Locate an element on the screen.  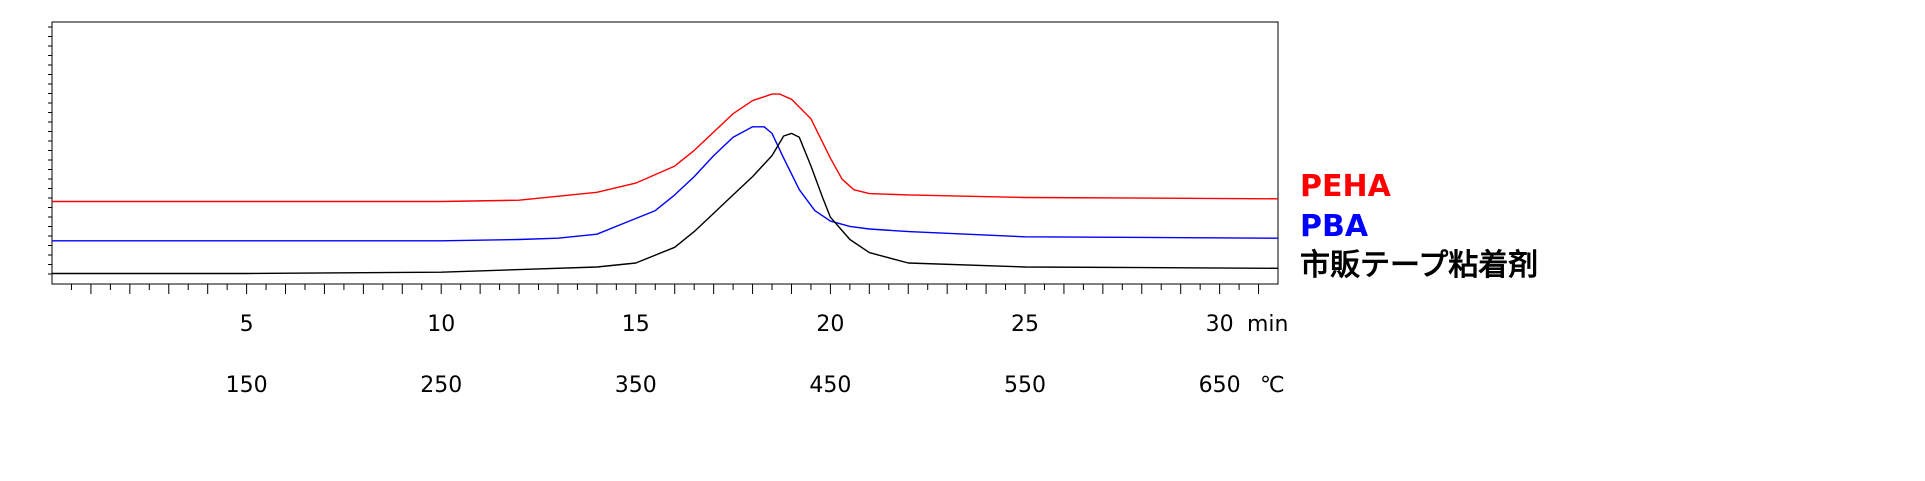
x-axis-unit-label: min is located at coordinates (1268, 324).